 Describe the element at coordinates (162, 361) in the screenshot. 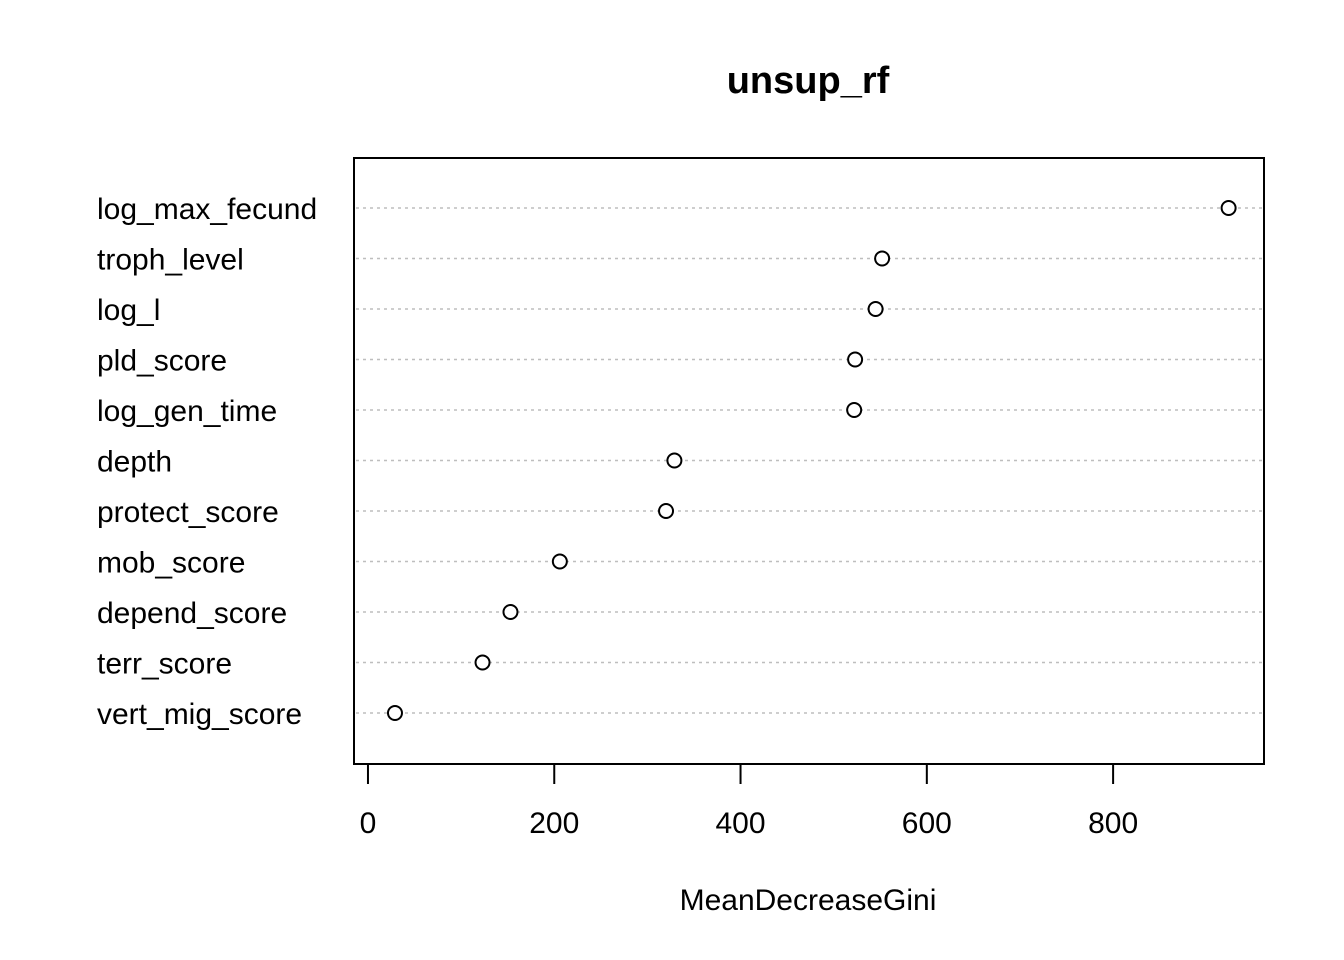

I see `category-label: pld_score` at that location.